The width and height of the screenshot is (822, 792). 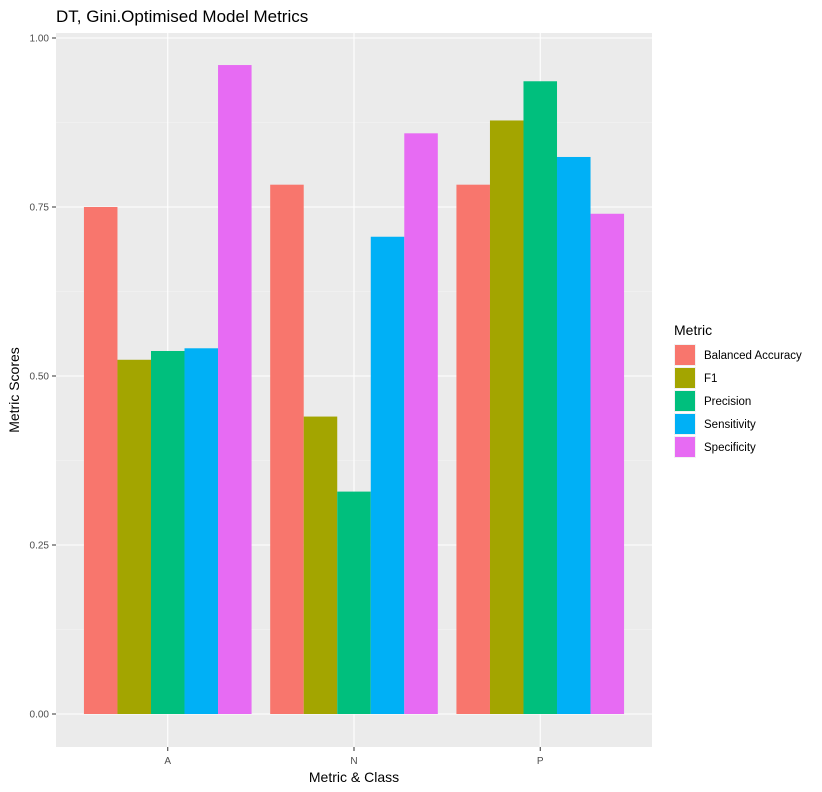 I want to click on y-tick-label: 1.00, so click(x=40, y=39).